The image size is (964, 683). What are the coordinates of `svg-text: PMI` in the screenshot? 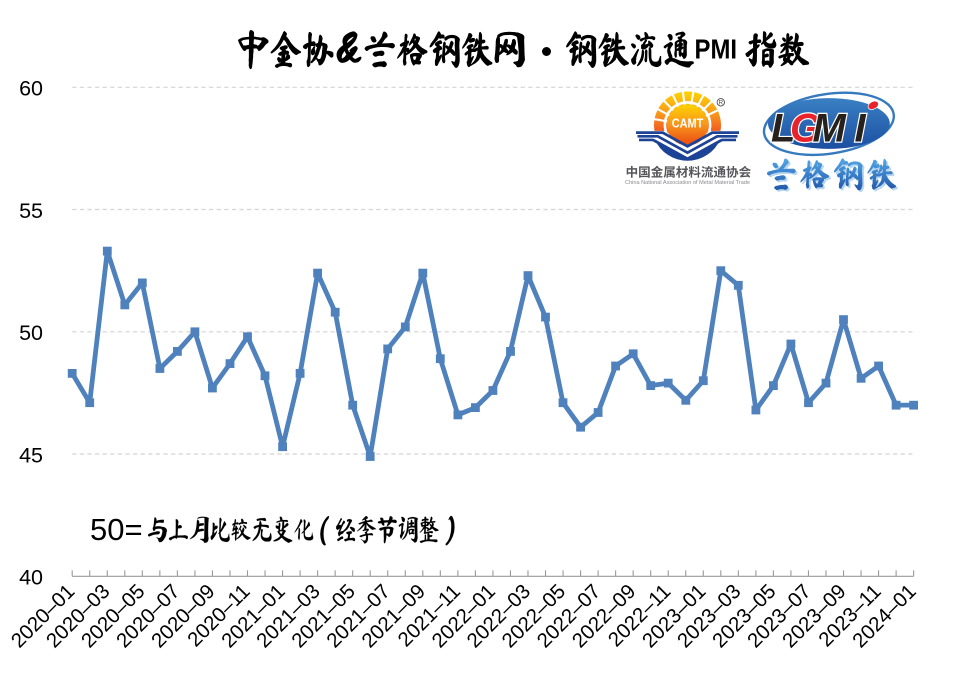 It's located at (716, 49).